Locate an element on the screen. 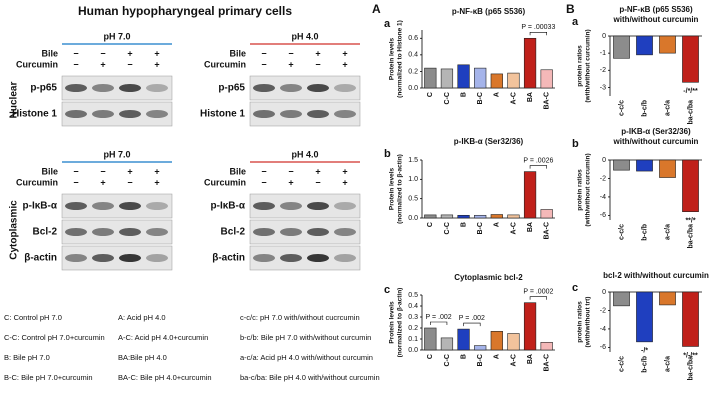 Image resolution: width=709 pixels, height=403 pixels. figure-title: Human hypopharyngeal primary cells is located at coordinates (185, 11).